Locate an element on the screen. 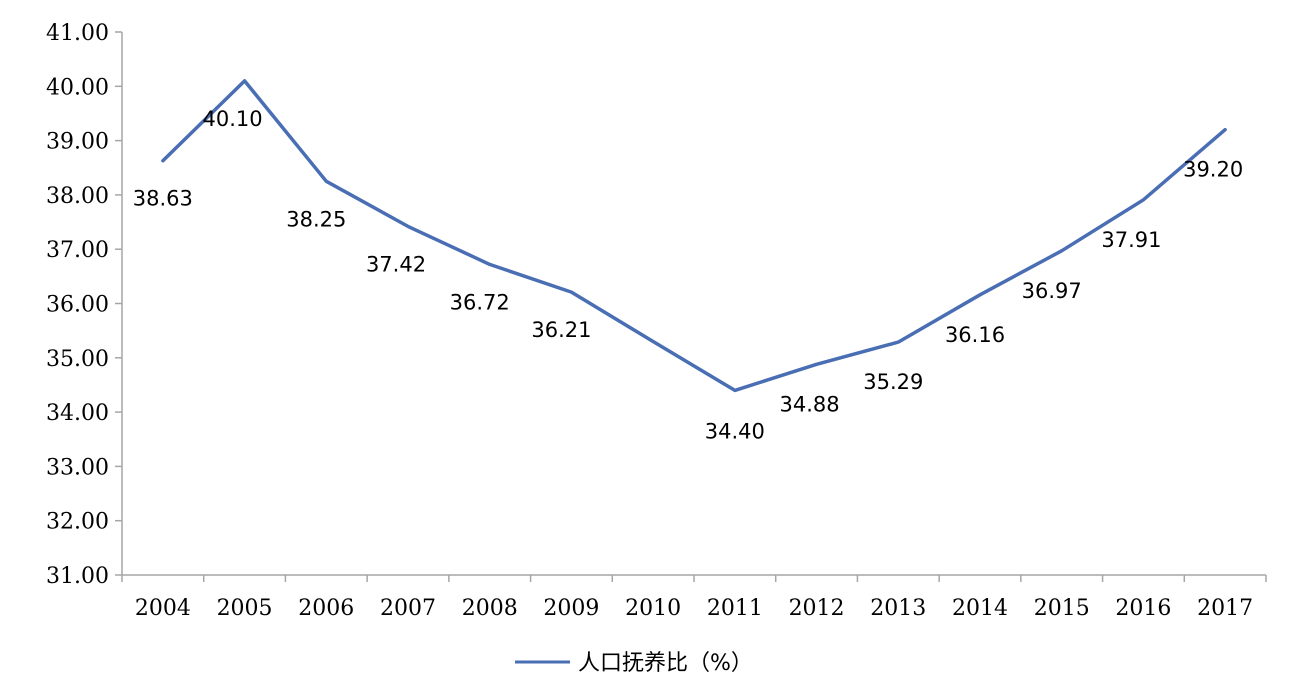 This screenshot has width=1294, height=690. data-label: 36.97 is located at coordinates (1052, 291).